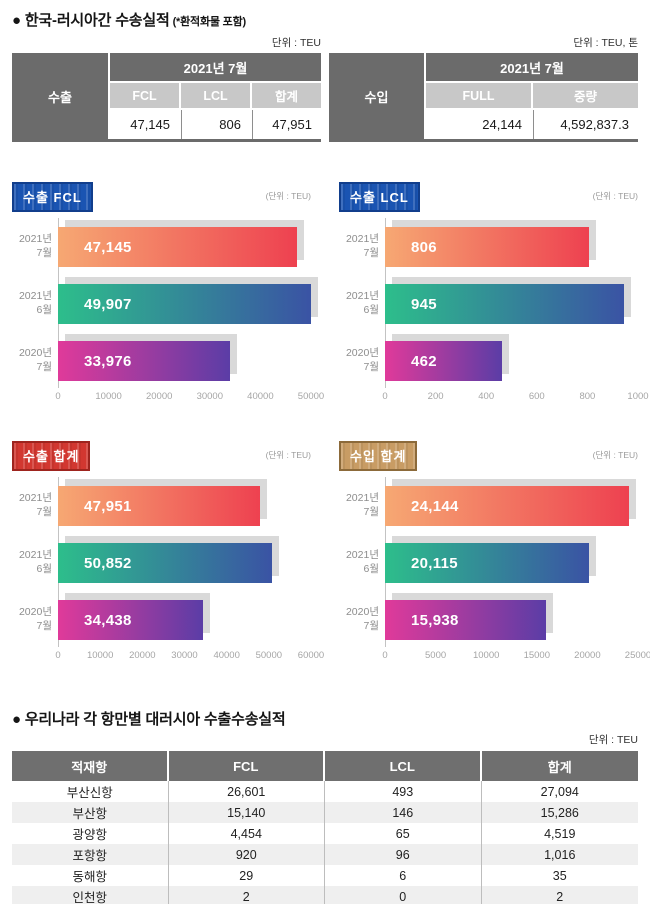 The width and height of the screenshot is (650, 904). I want to click on table-row: 동해항 29 6 35, so click(325, 875).